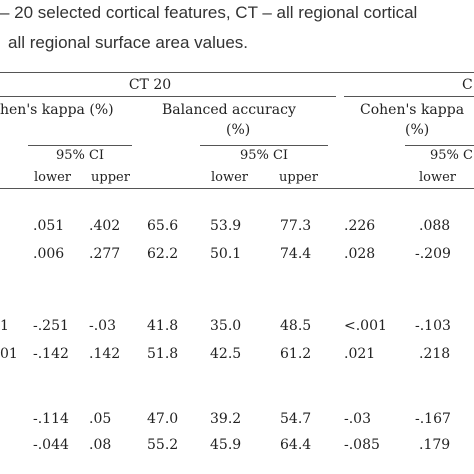  I want to click on cell-ba-lower: 42.5, so click(226, 354).